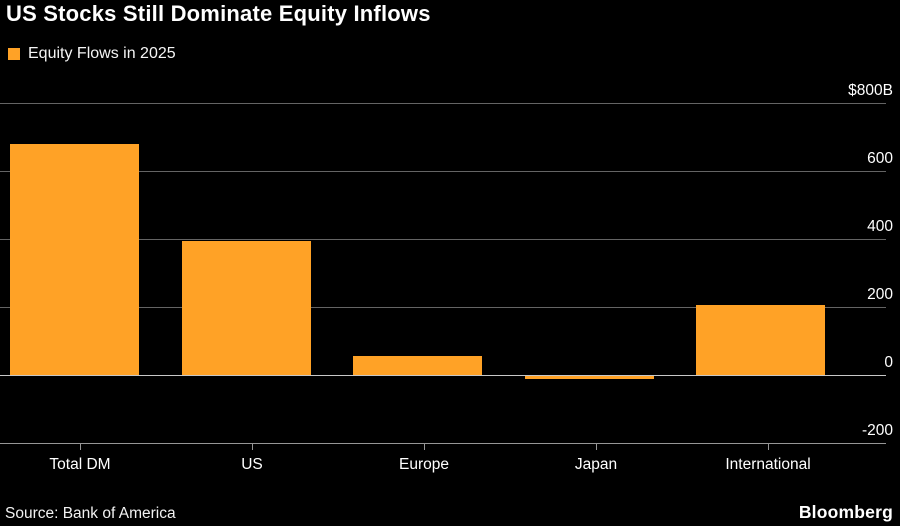  What do you see at coordinates (443, 375) in the screenshot?
I see `zero-gridline` at bounding box center [443, 375].